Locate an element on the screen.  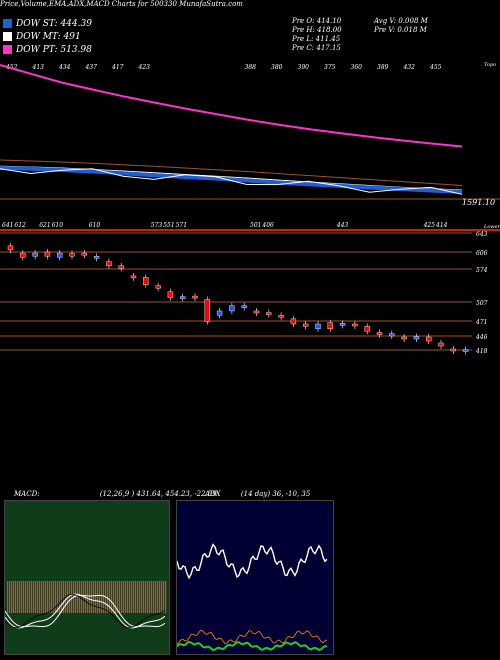
ema-right-value: 1591.10 is located at coordinates (478, 202).